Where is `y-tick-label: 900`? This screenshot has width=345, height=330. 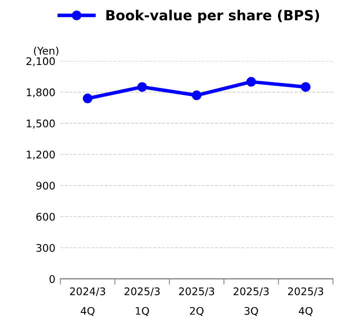 y-tick-label: 900 is located at coordinates (45, 186).